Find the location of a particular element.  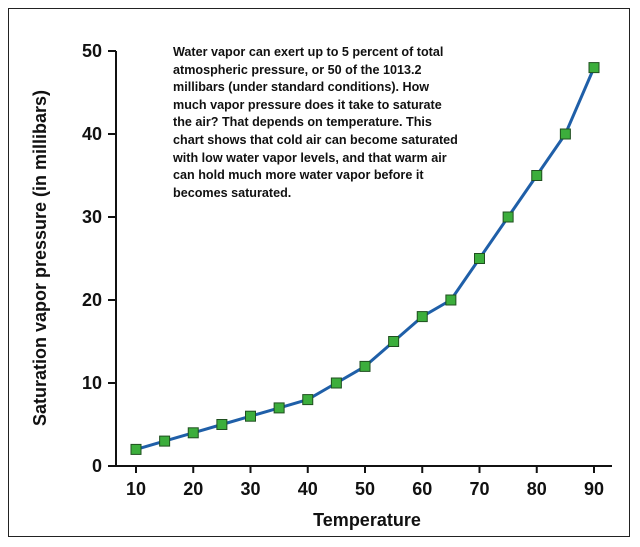

y-tick-label: 0 is located at coordinates (97, 466).